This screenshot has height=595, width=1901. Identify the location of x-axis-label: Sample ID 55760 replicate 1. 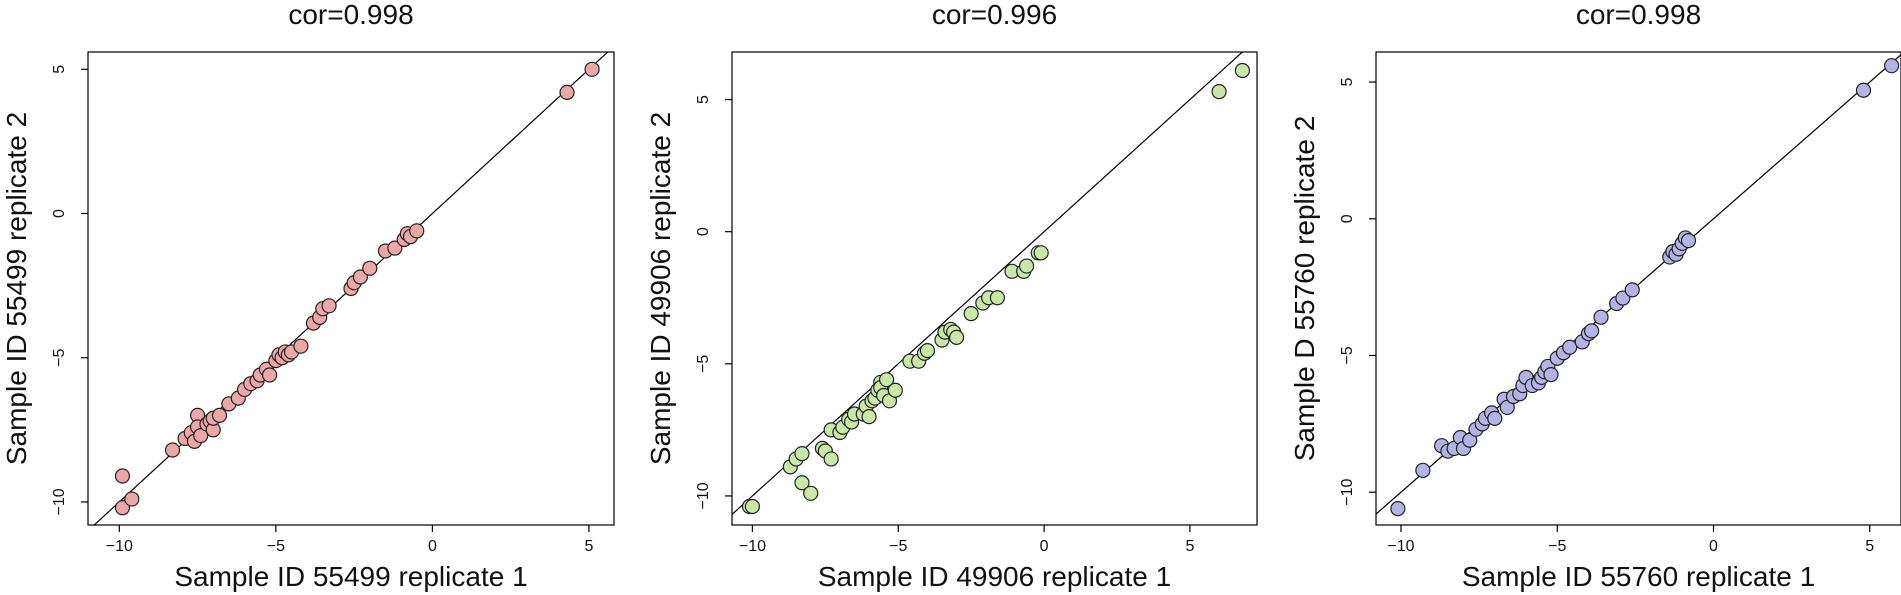
(1638, 576).